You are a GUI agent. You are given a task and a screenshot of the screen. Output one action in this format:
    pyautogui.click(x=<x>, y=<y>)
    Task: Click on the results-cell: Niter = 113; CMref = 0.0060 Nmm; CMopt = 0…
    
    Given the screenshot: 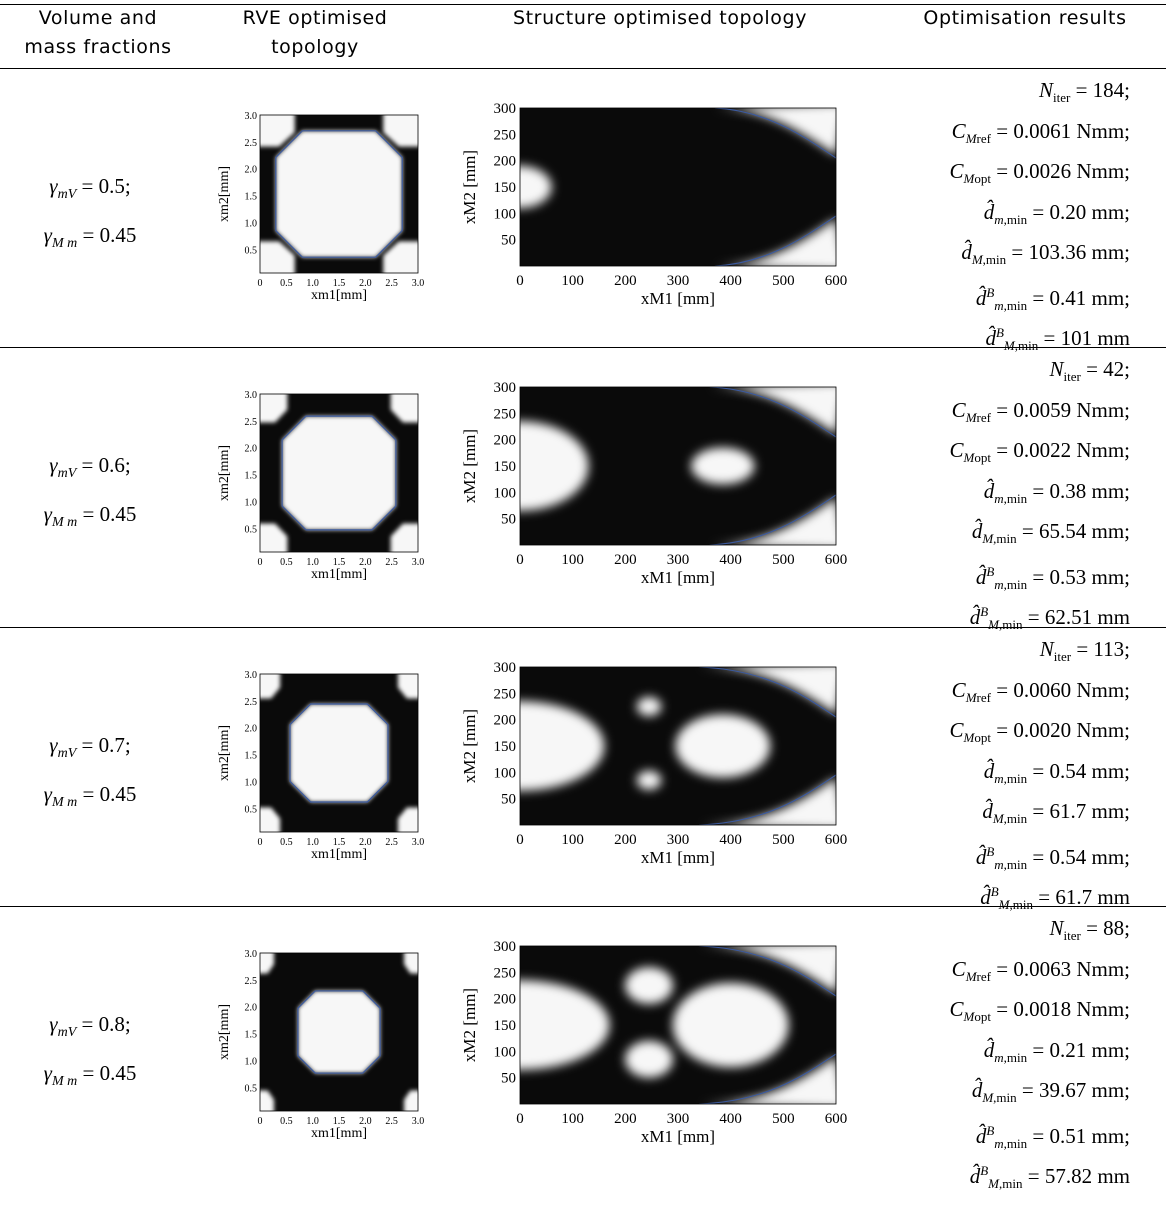 What is the action you would take?
    pyautogui.click(x=970, y=771)
    